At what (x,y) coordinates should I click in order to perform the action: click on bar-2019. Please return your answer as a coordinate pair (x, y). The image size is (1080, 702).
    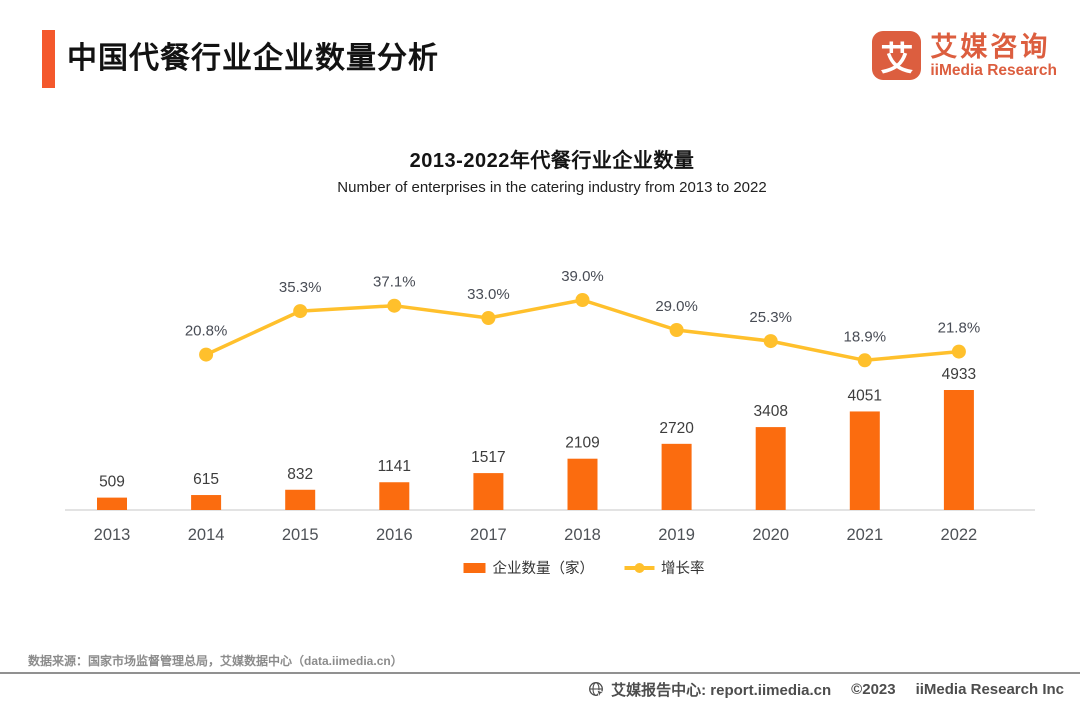
    Looking at the image, I should click on (676, 476).